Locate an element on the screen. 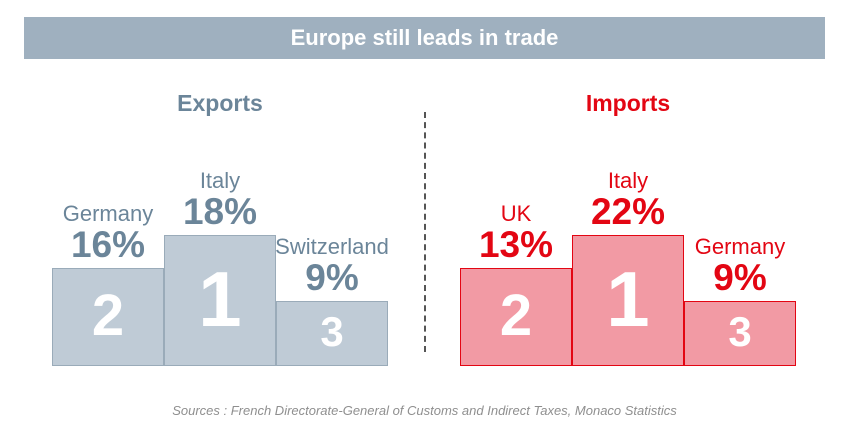  value-label: 16% is located at coordinates (108, 244).